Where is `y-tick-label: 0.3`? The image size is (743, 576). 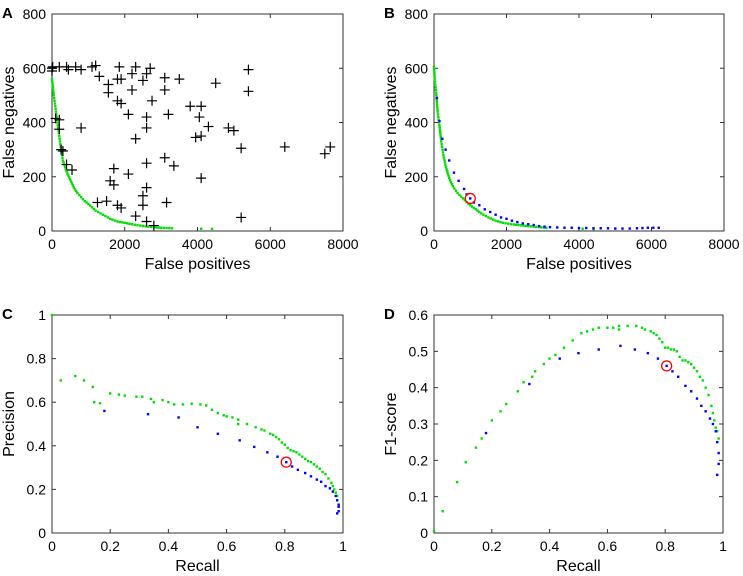
y-tick-label: 0.3 is located at coordinates (419, 424).